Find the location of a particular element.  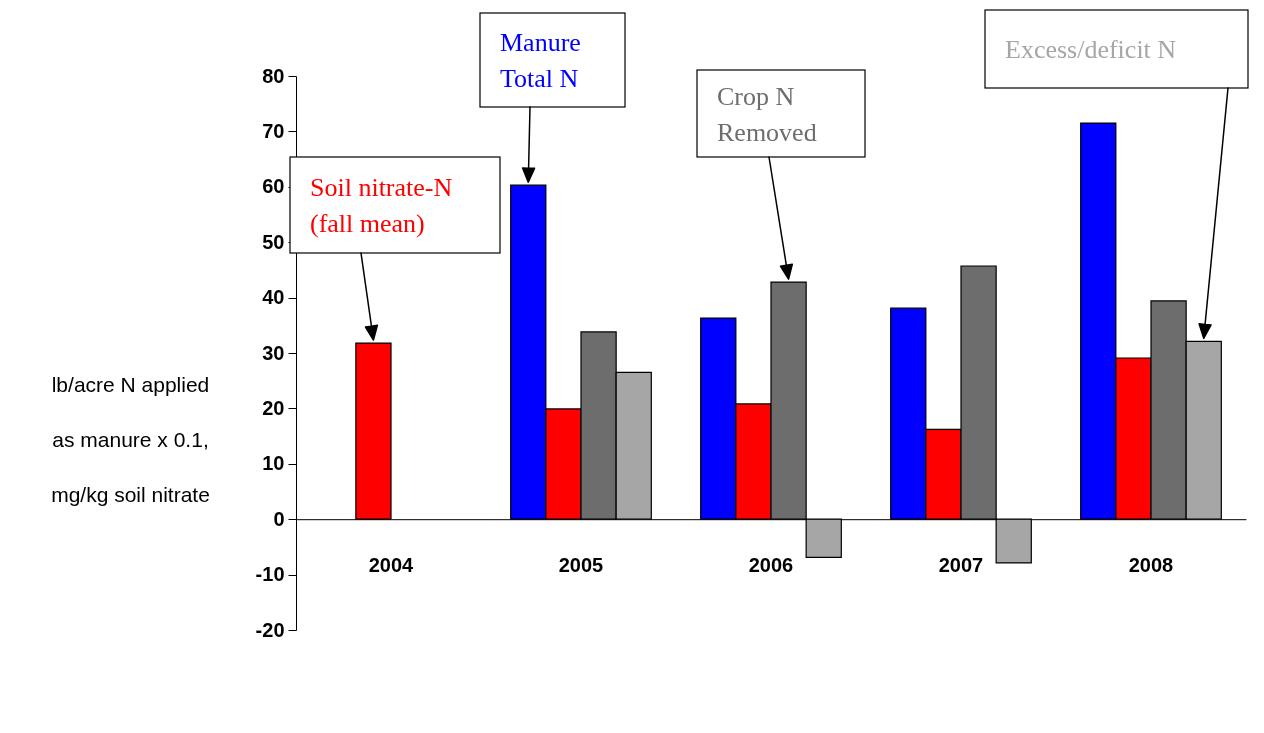

y-tick-label: 10 is located at coordinates (273, 463).